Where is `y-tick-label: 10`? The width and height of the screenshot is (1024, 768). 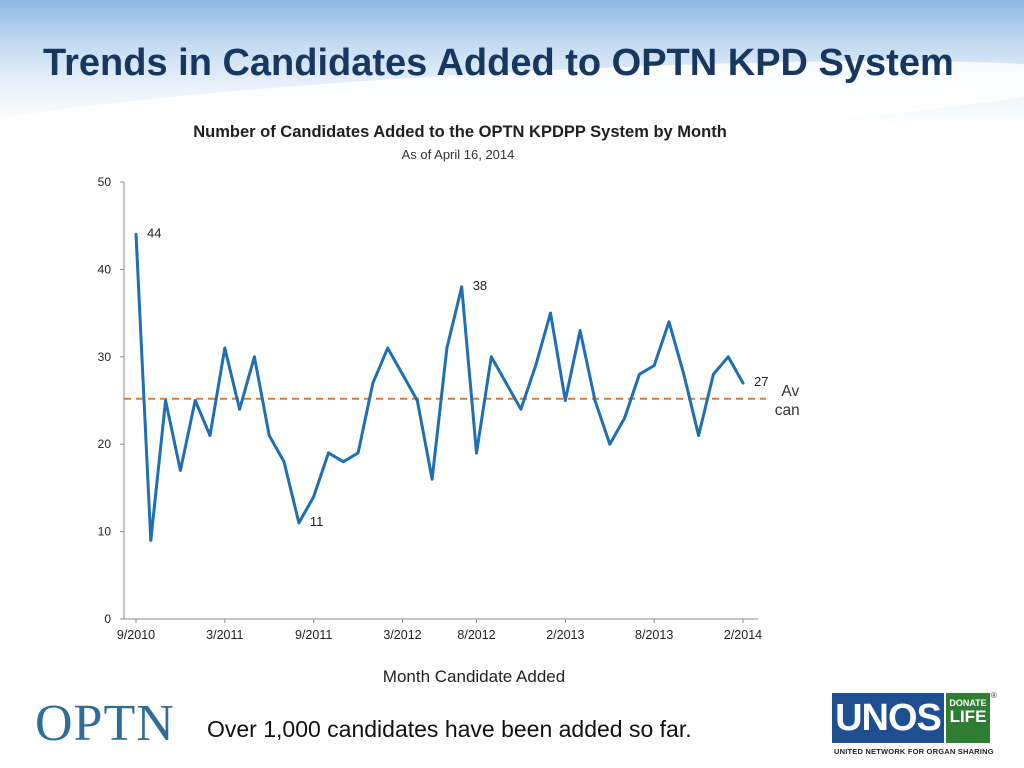
y-tick-label: 10 is located at coordinates (105, 532).